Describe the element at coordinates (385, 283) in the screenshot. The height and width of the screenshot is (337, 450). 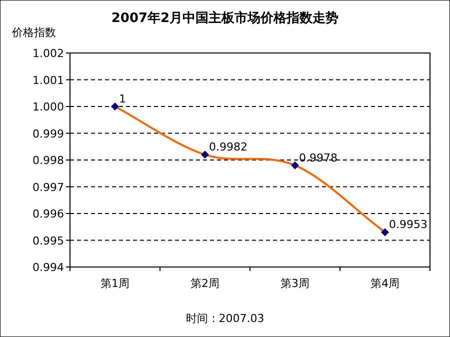
I see `x-tick-label: 第4周` at that location.